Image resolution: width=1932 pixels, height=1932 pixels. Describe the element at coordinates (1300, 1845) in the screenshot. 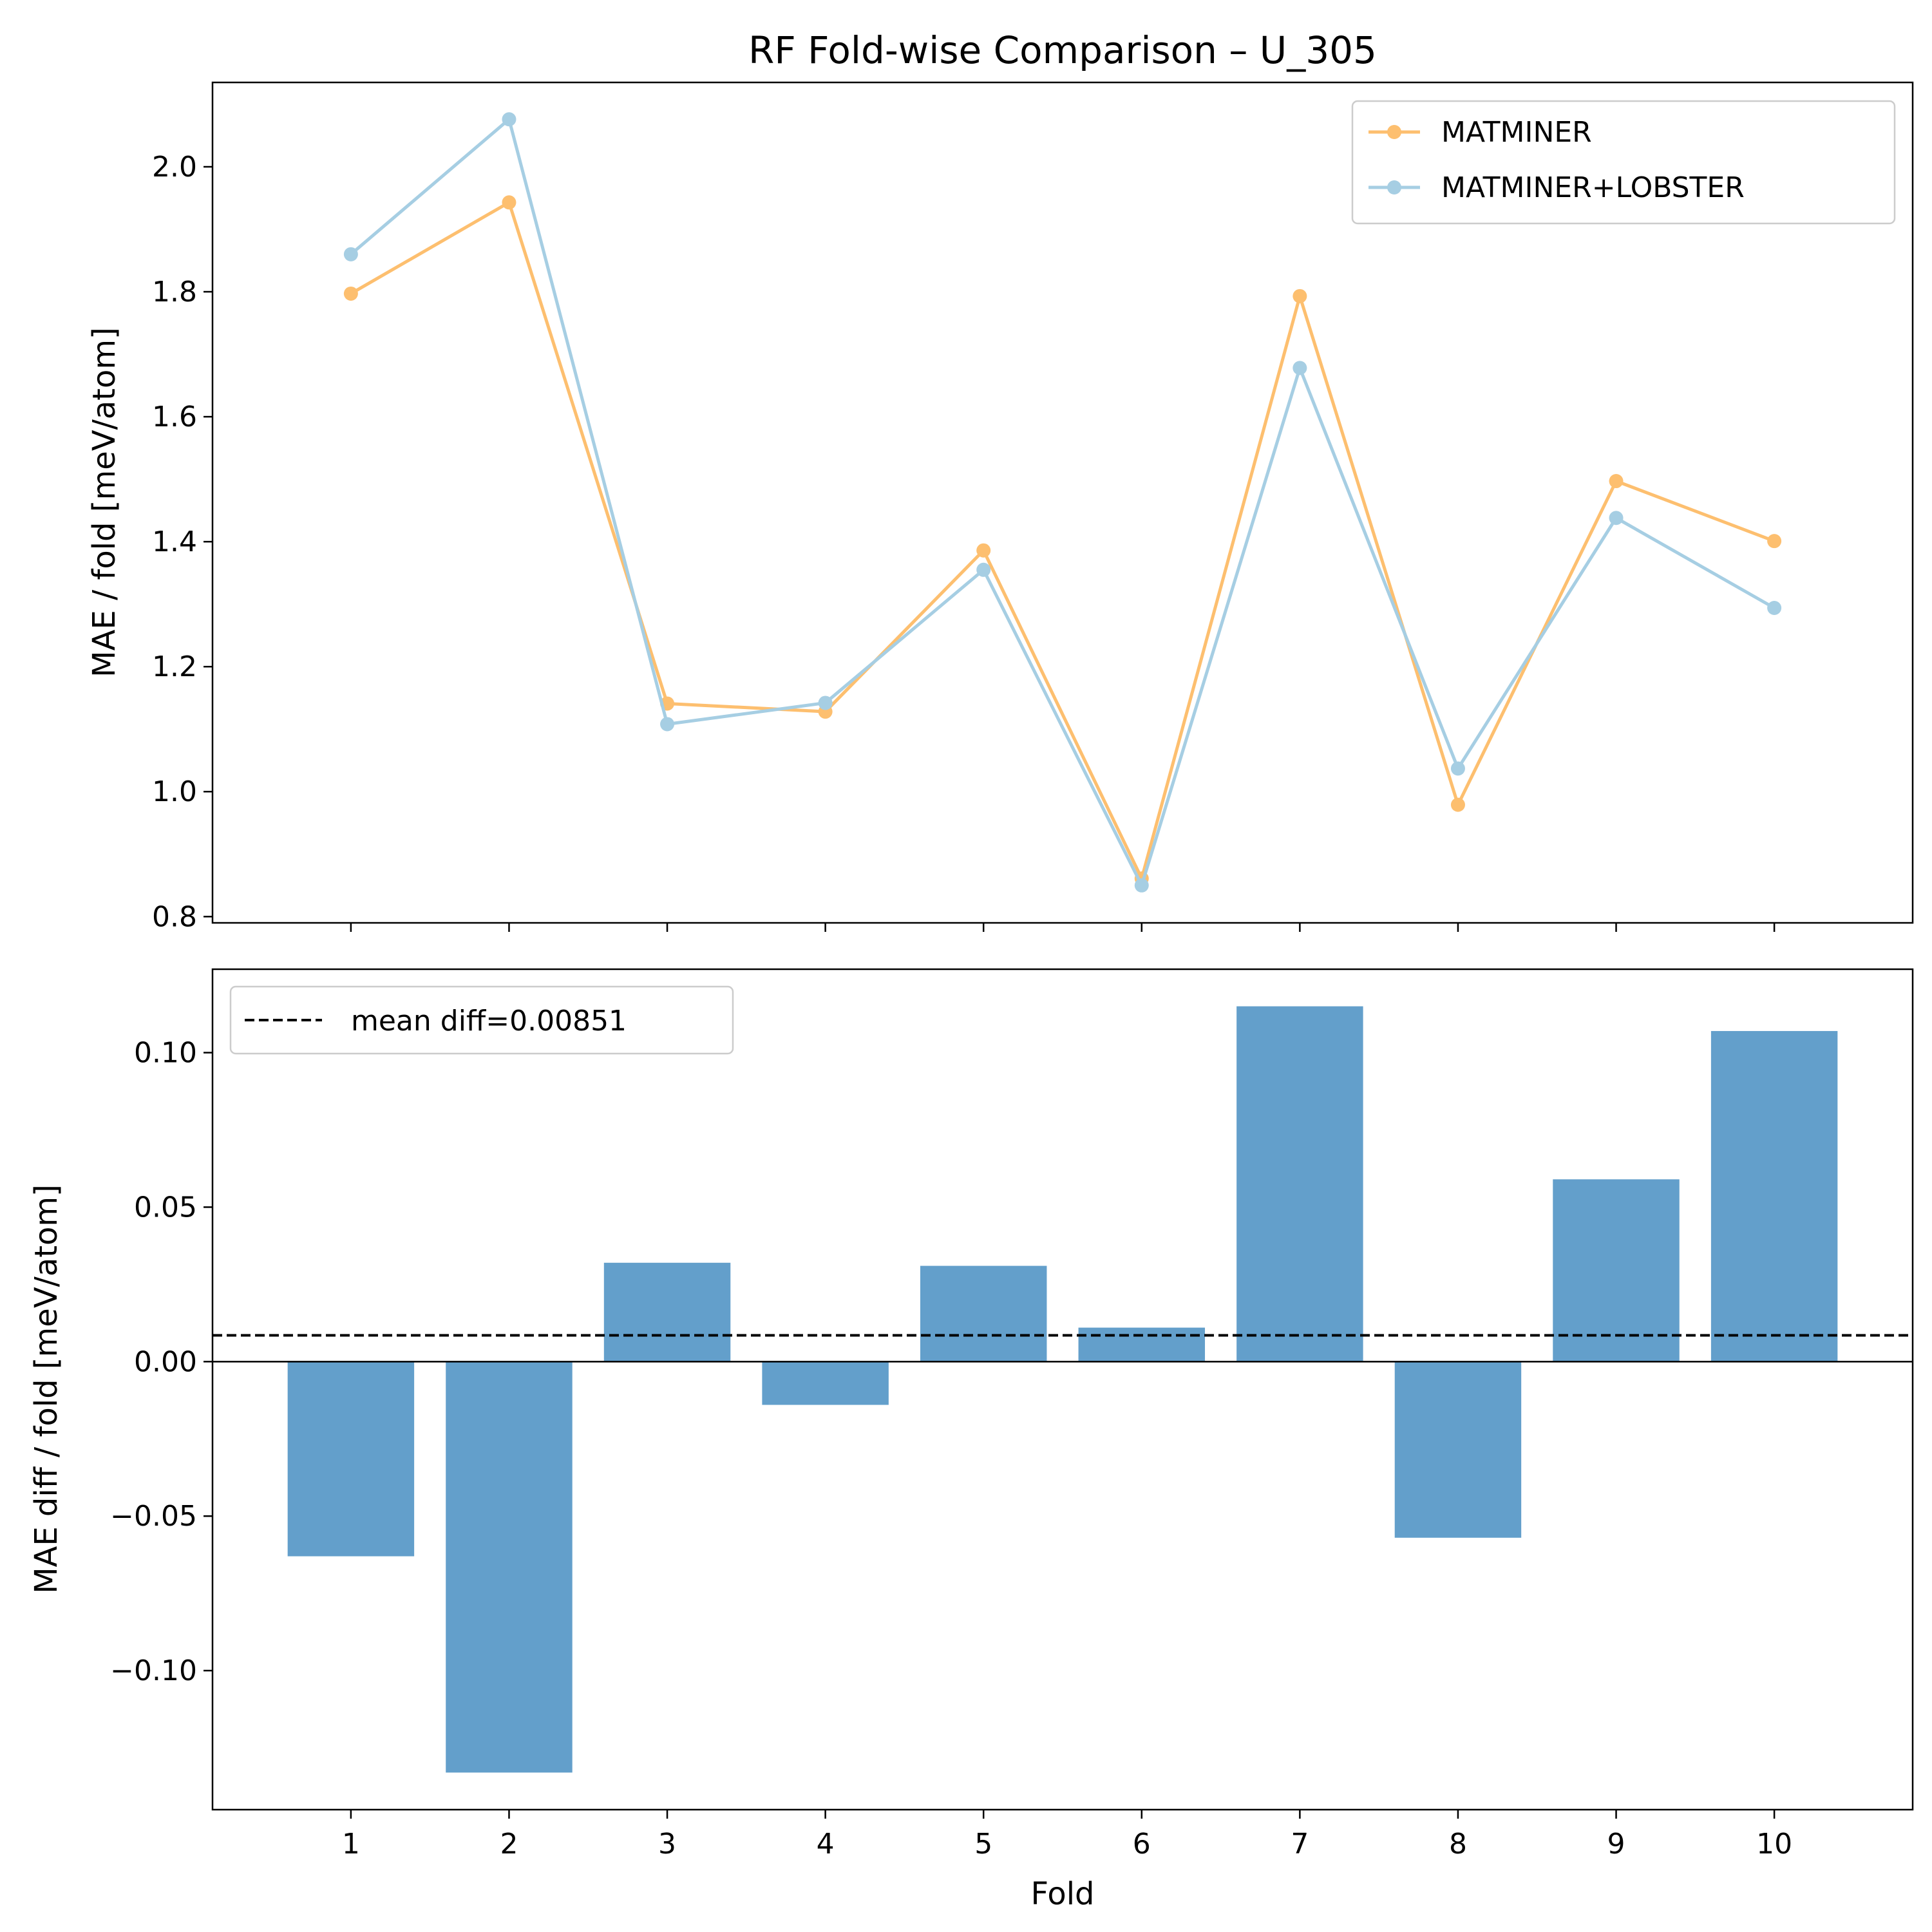

I see `bottom-x-tick-label: 7` at that location.